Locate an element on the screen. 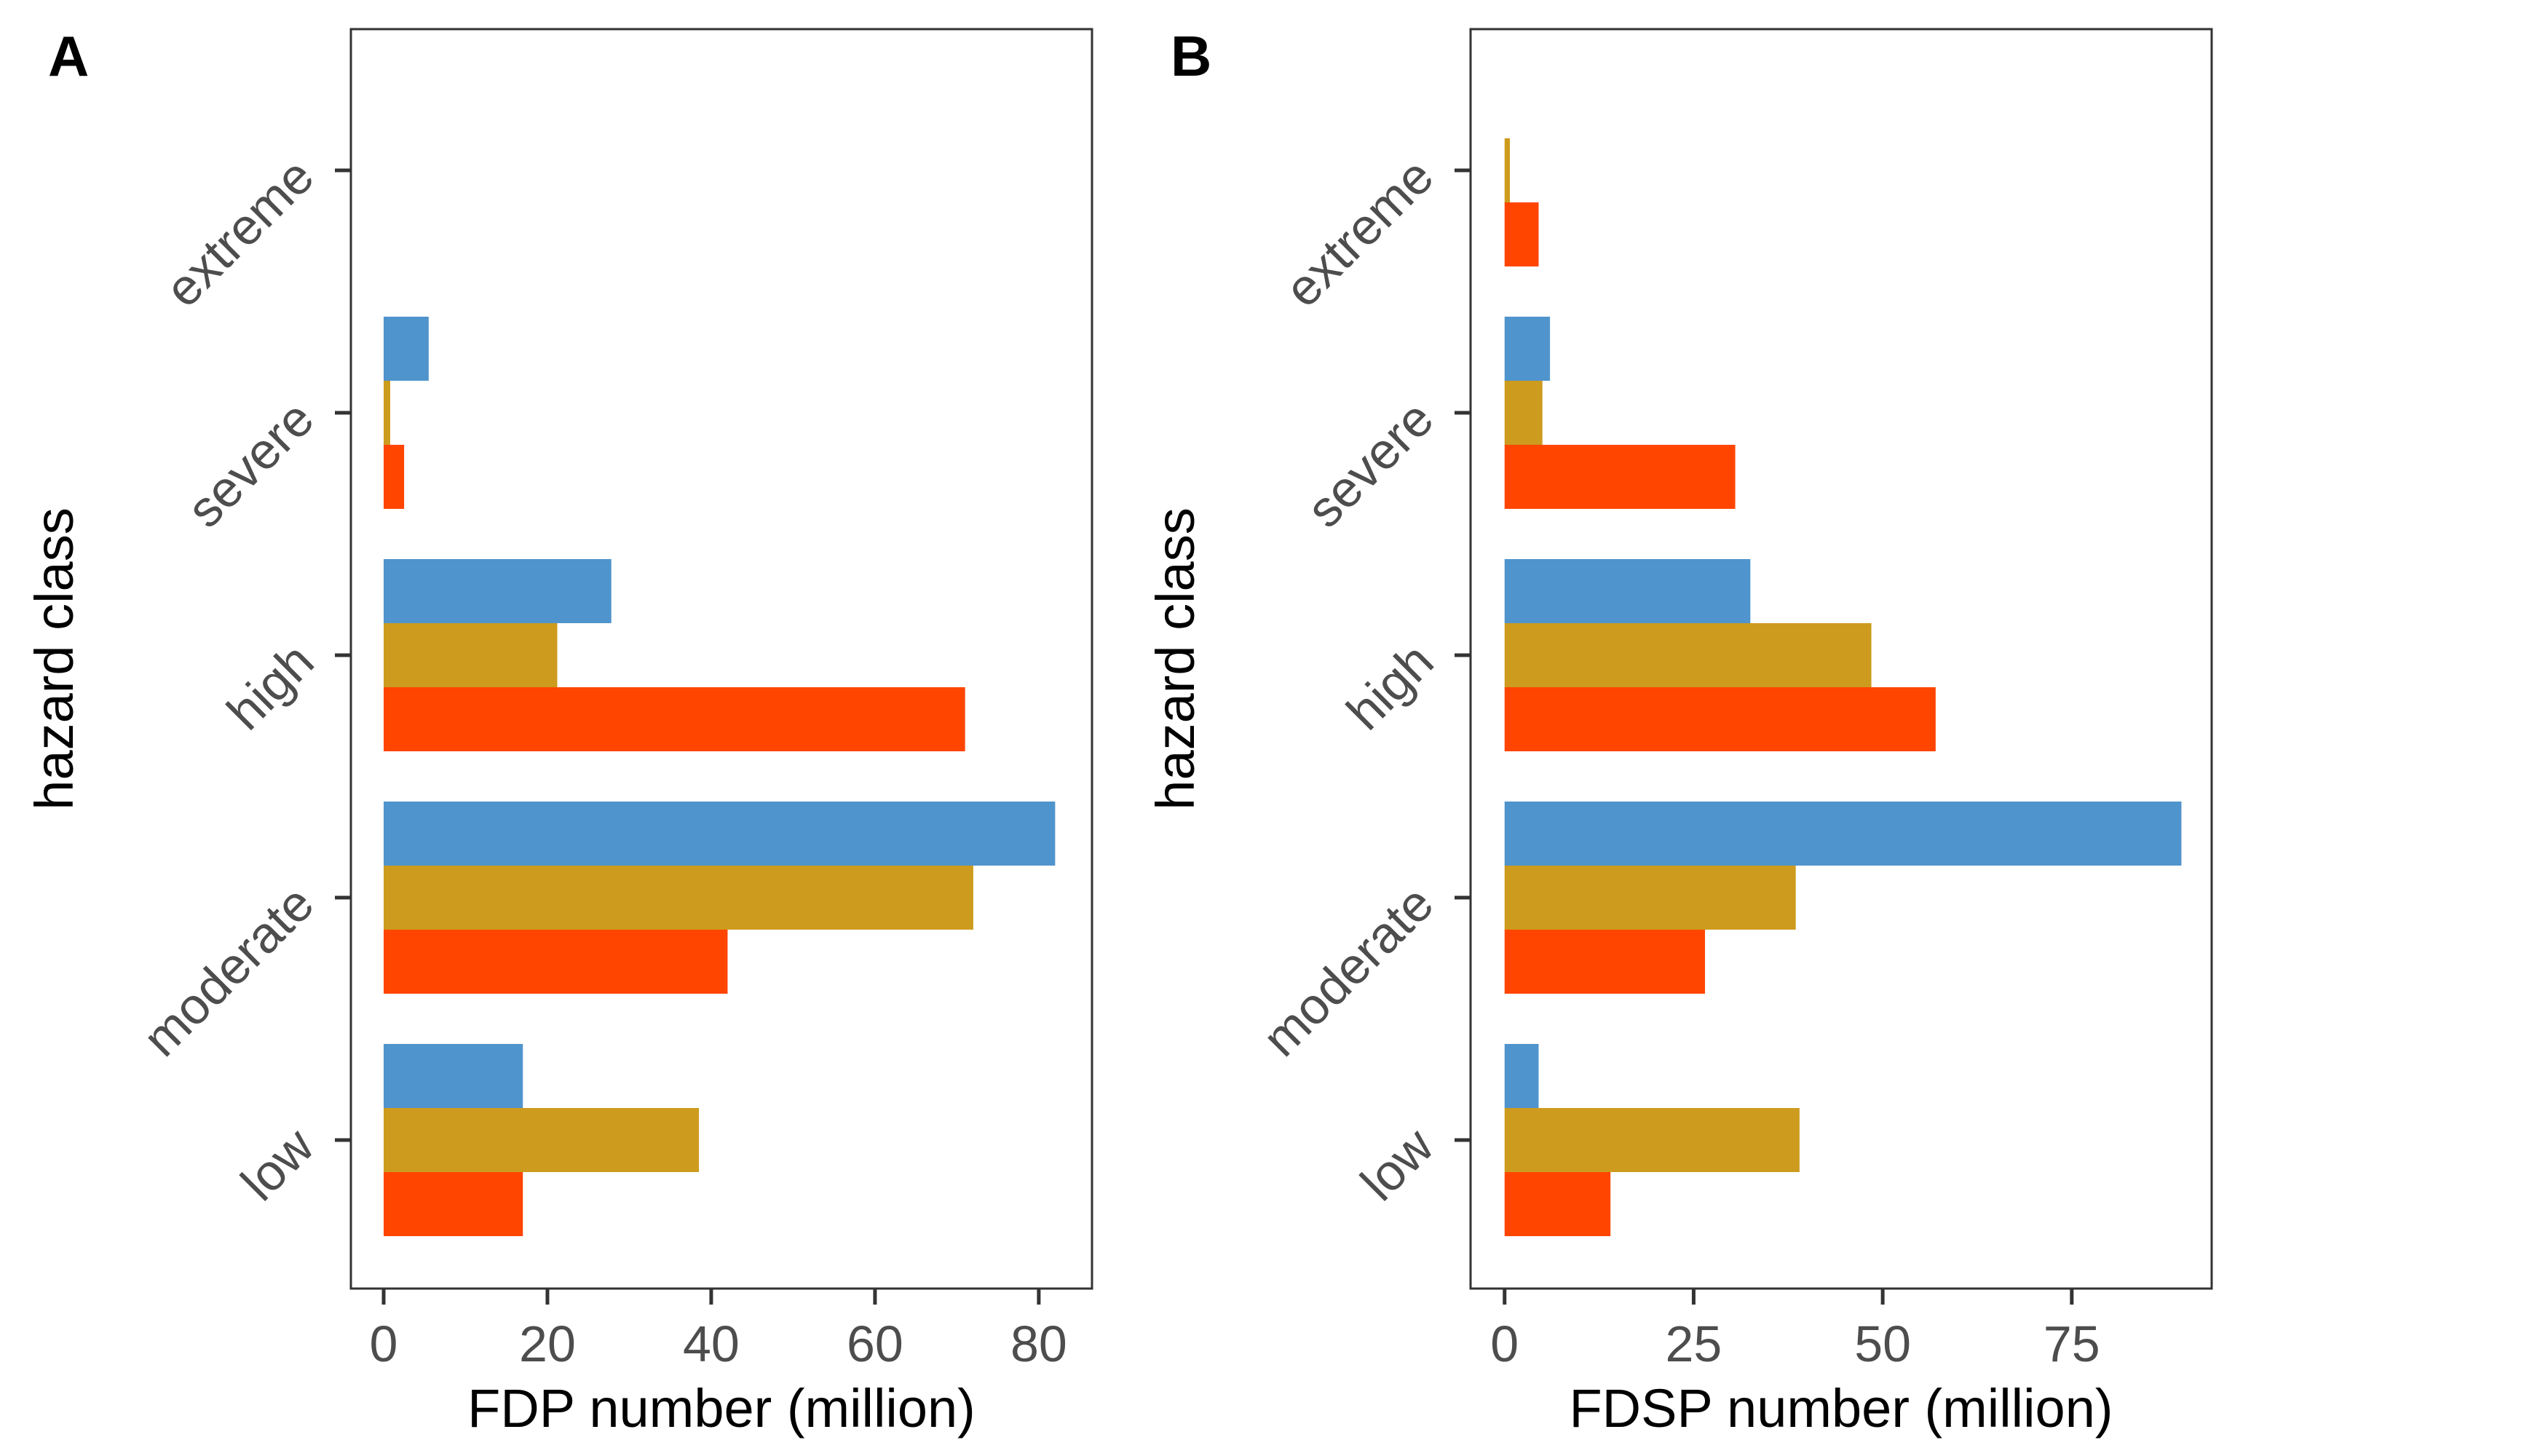 The image size is (2548, 1456). panel-b-x-tick-label-25: 25 is located at coordinates (1694, 1343).